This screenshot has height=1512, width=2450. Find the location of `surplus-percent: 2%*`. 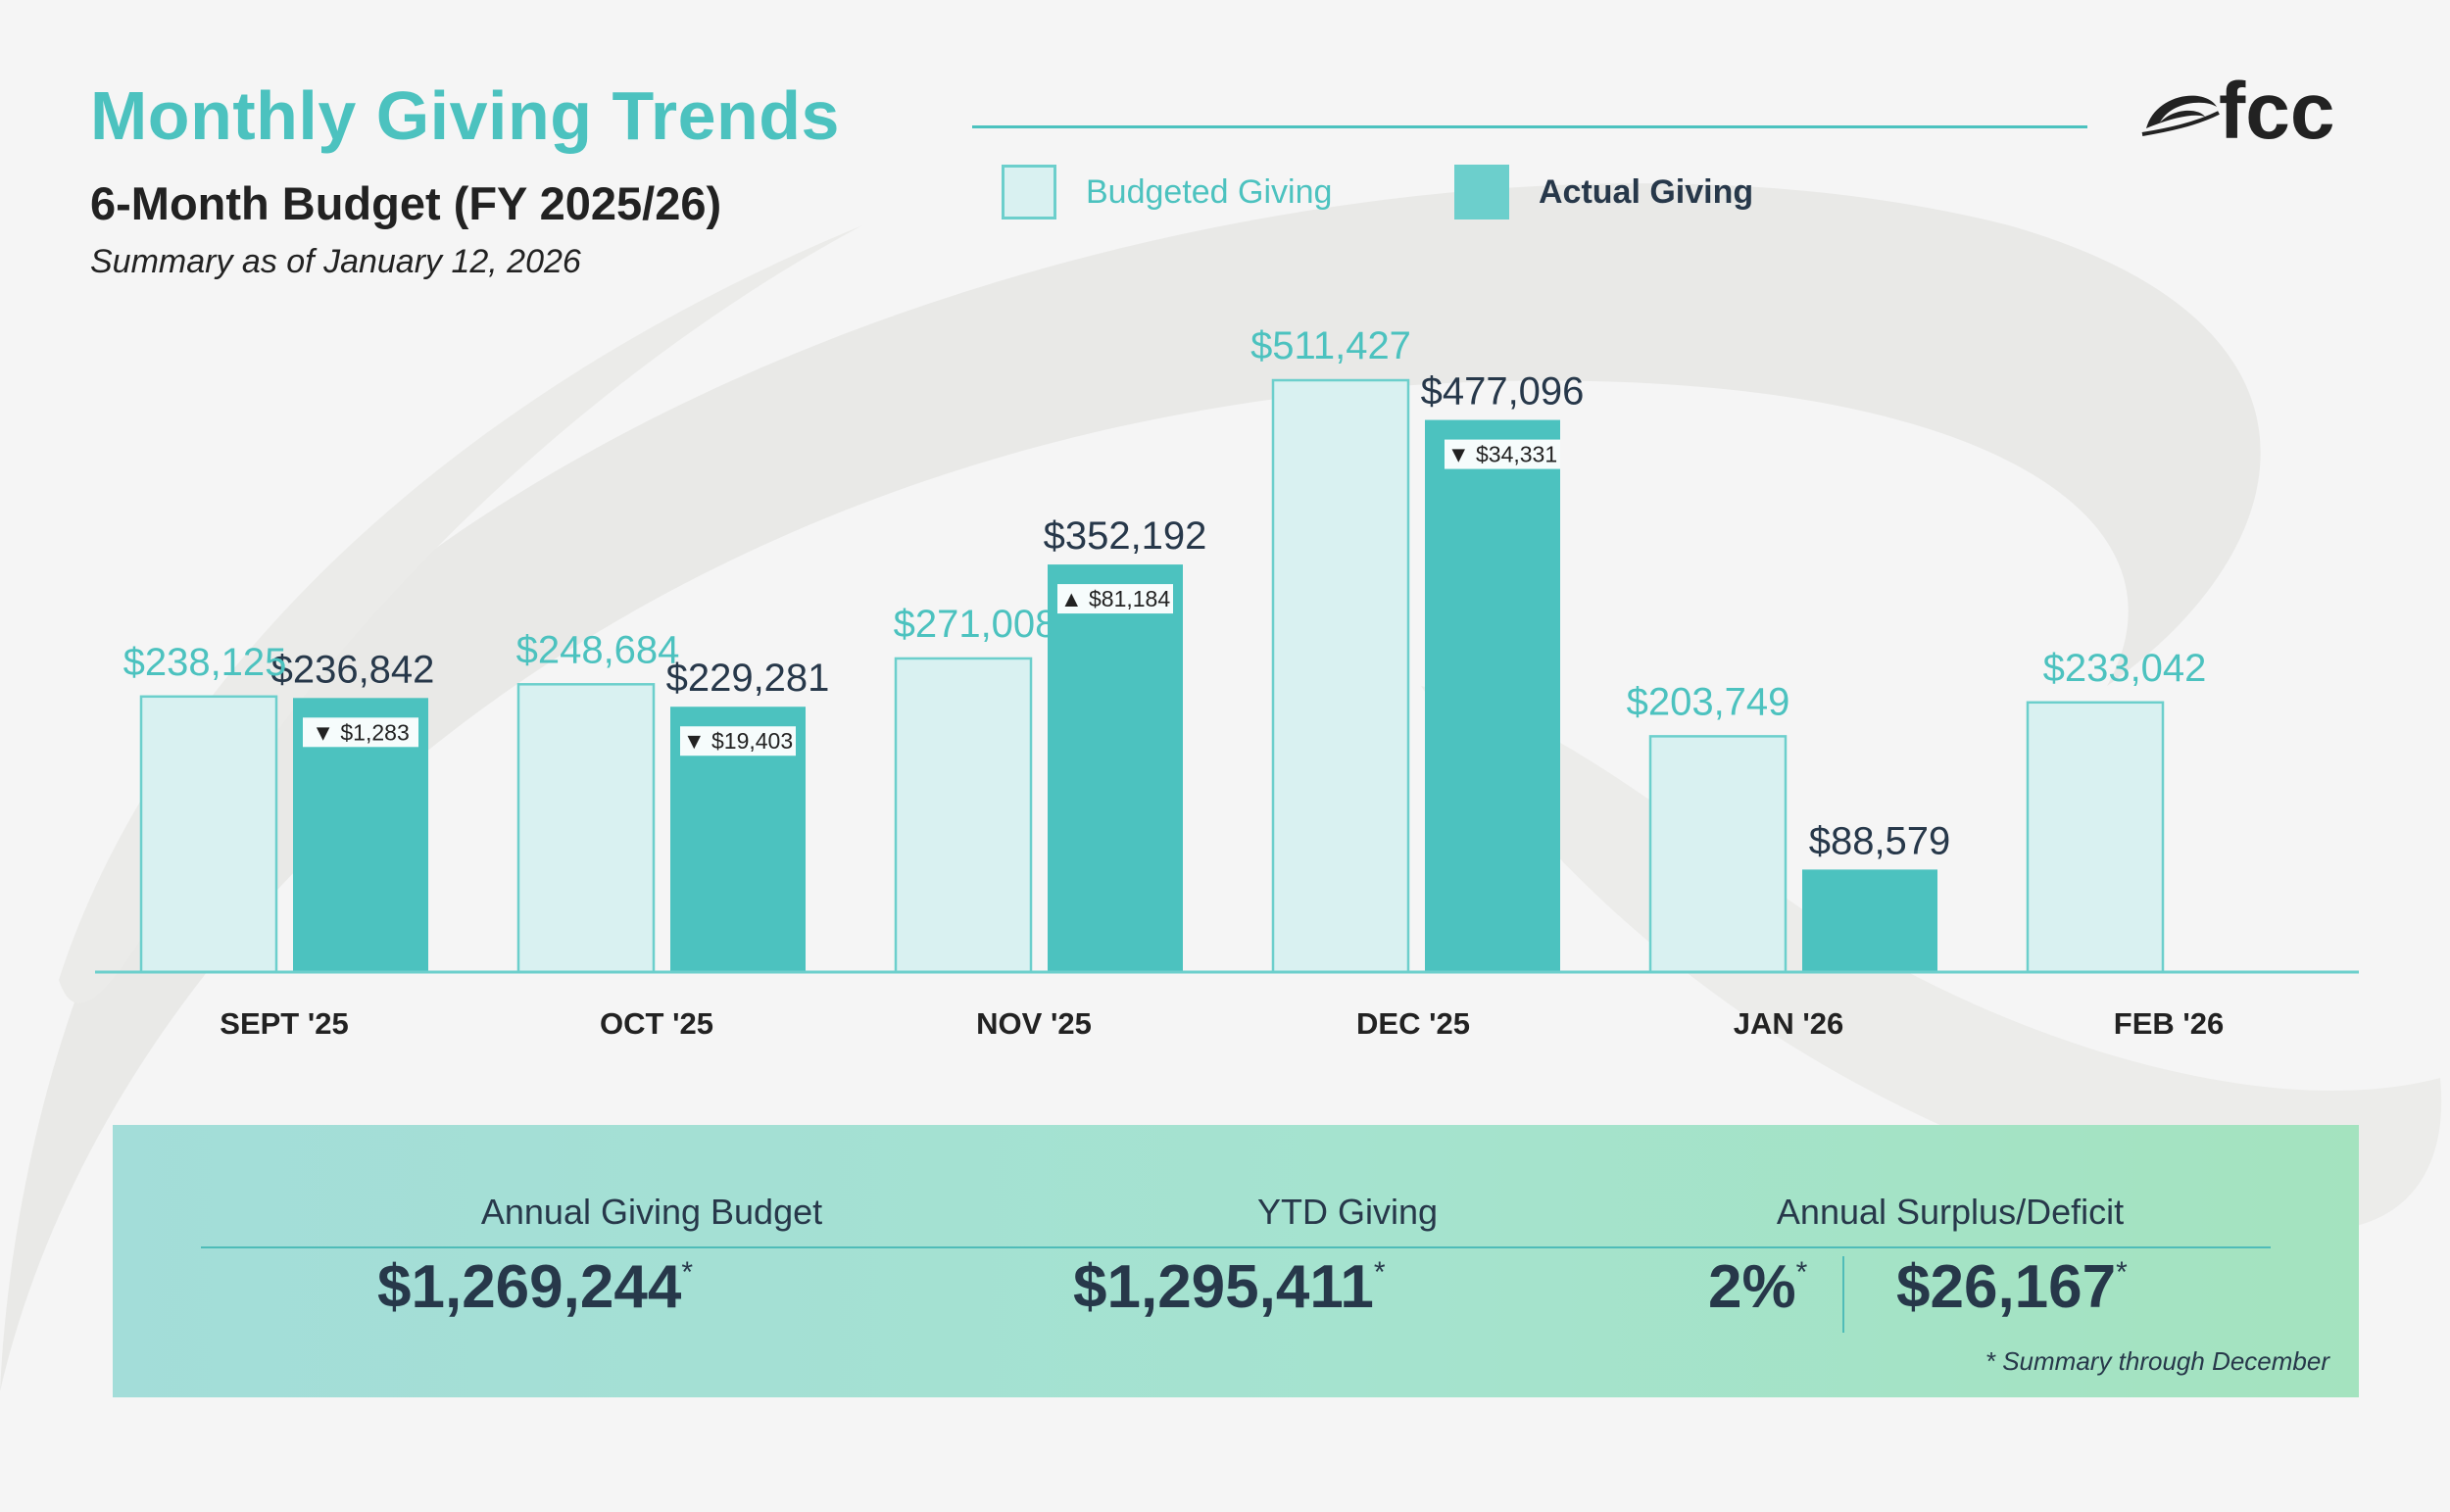

surplus-percent: 2%* is located at coordinates (1757, 1287).